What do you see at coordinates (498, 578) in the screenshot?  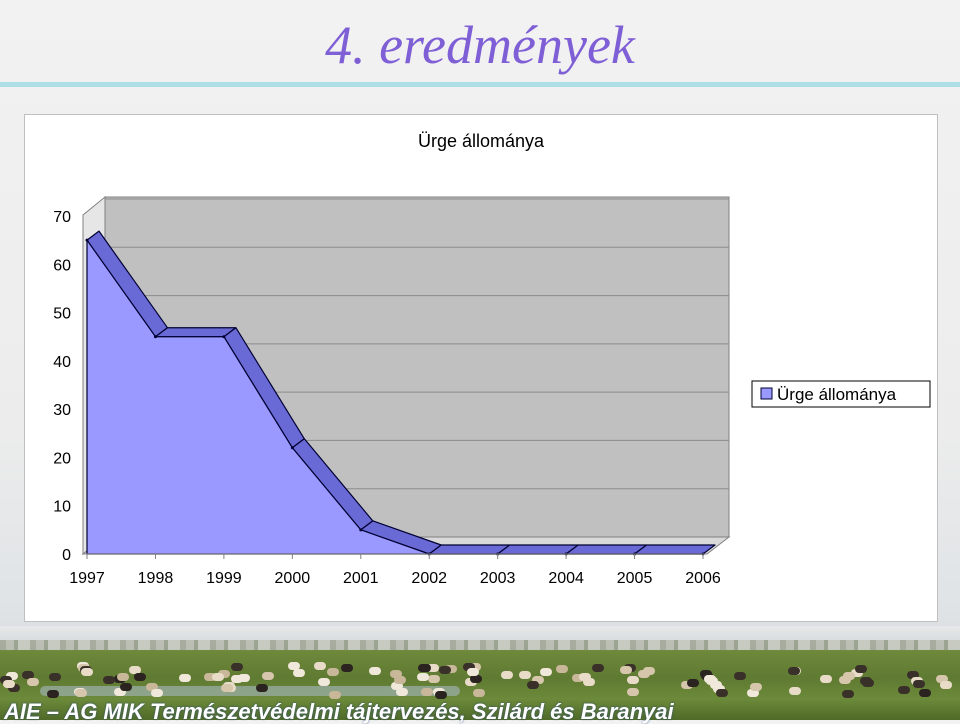 I see `x-tick-label: 2003` at bounding box center [498, 578].